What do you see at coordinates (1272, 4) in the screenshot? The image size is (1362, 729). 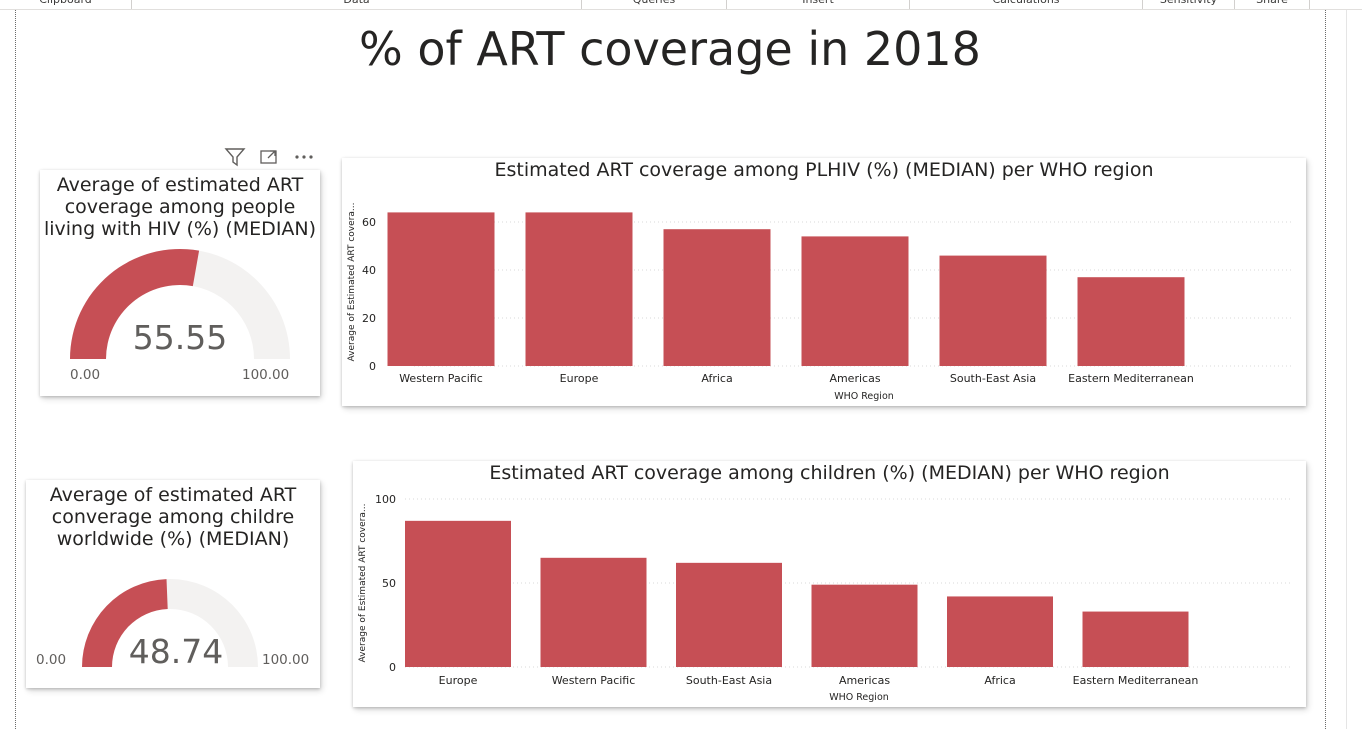 I see `ribbon-group-share: Share` at bounding box center [1272, 4].